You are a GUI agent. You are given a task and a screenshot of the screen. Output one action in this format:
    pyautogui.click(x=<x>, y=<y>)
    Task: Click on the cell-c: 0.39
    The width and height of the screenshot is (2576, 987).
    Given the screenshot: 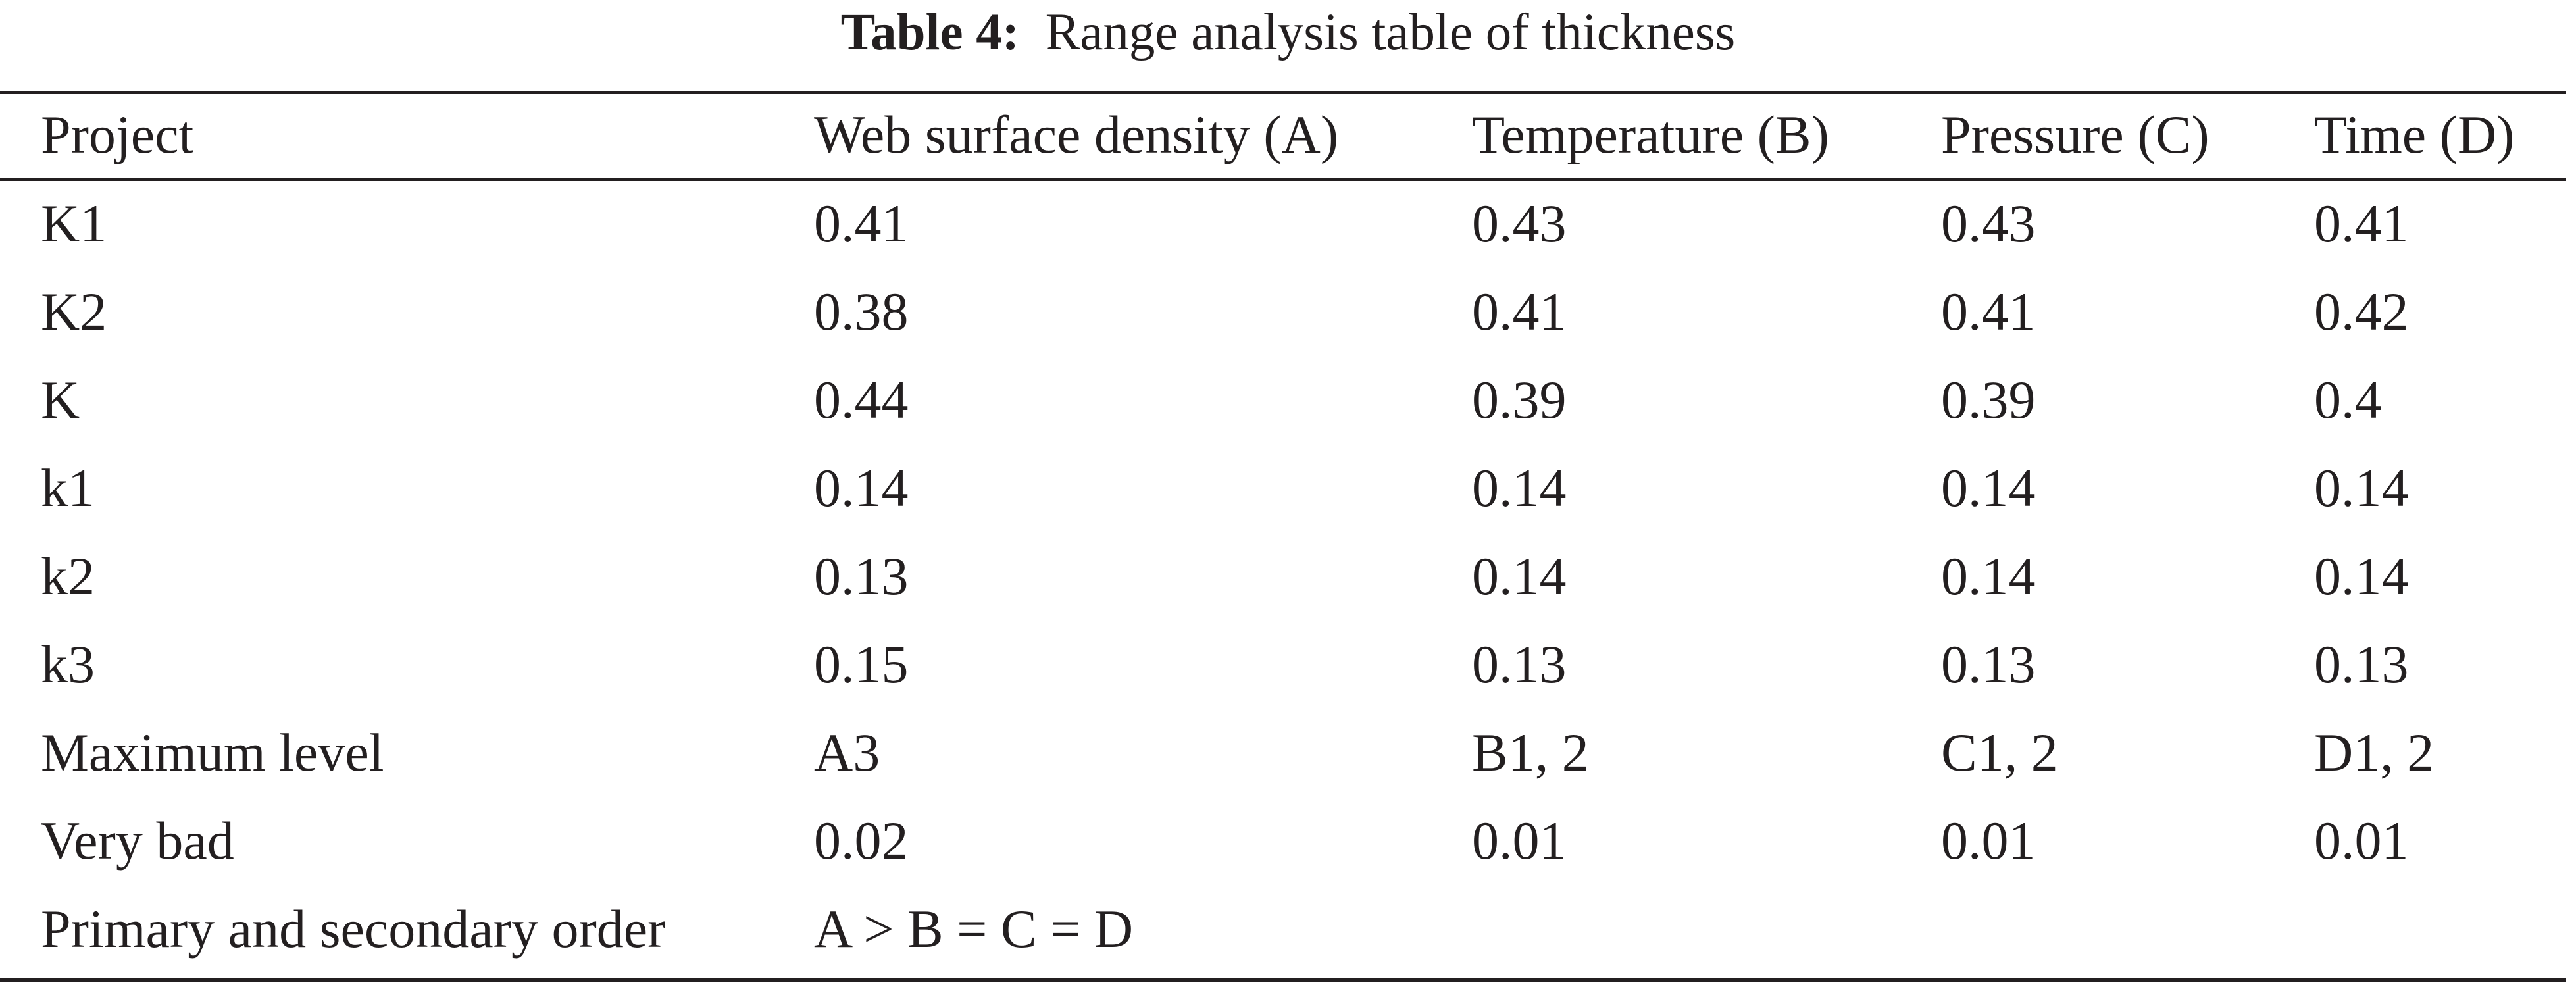 What is the action you would take?
    pyautogui.click(x=1988, y=400)
    